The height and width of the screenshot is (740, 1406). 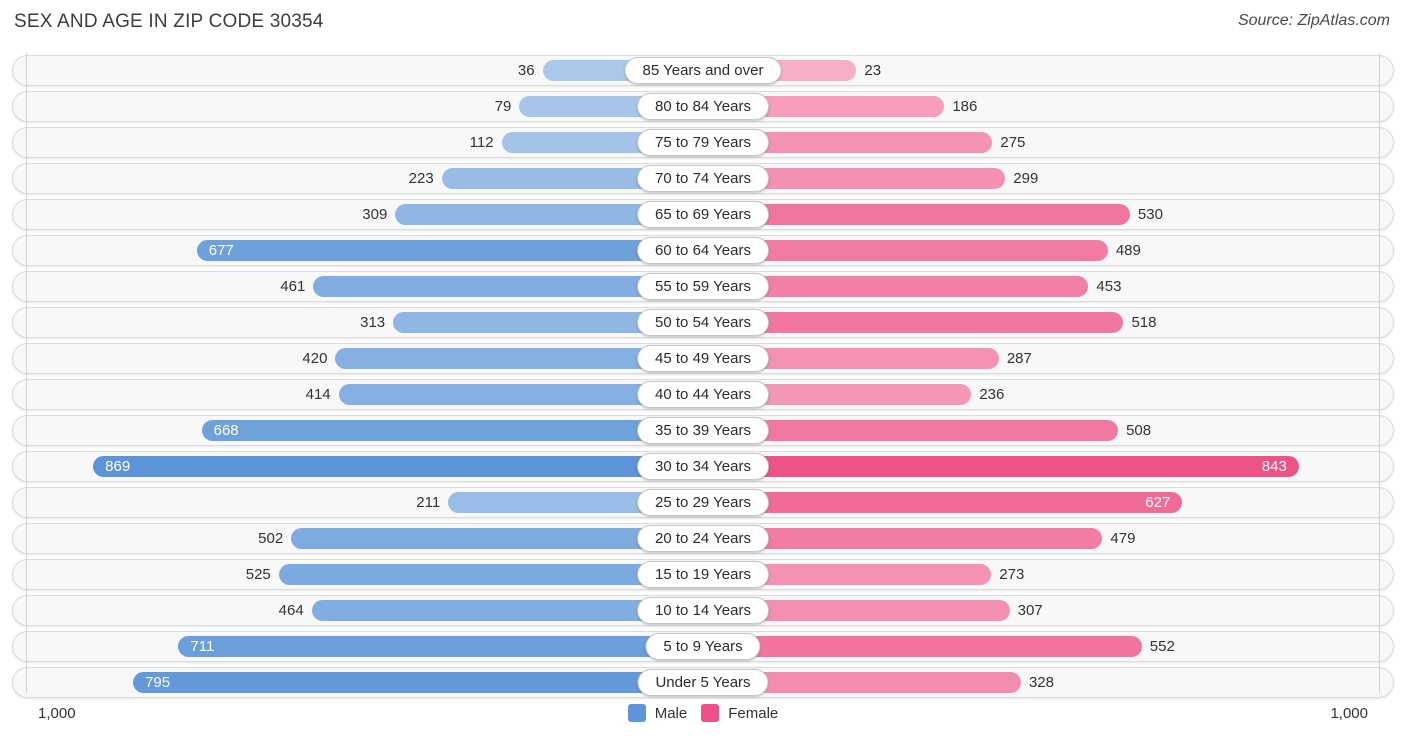 What do you see at coordinates (873, 70) in the screenshot?
I see `female-value-label: 23` at bounding box center [873, 70].